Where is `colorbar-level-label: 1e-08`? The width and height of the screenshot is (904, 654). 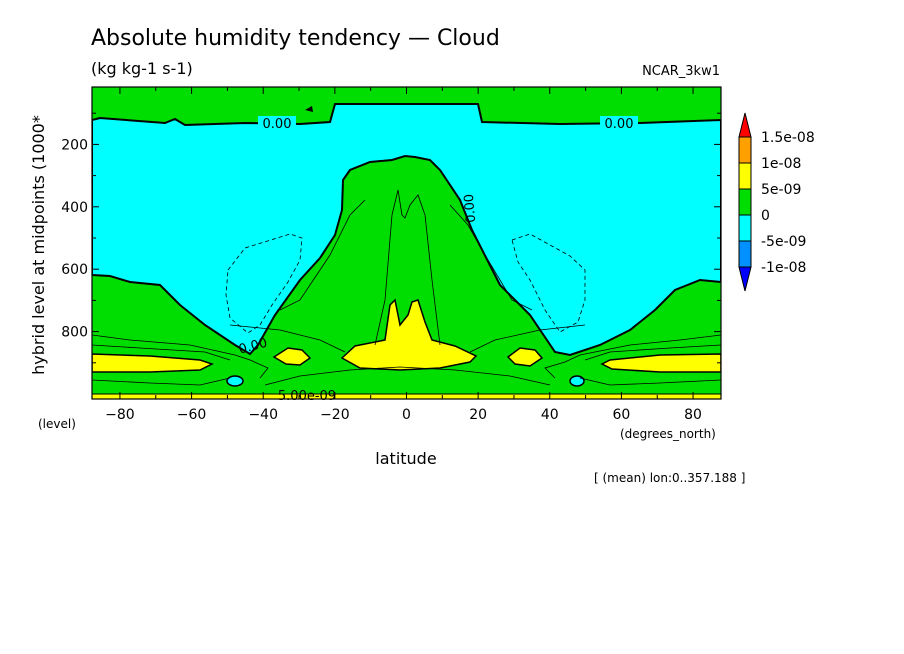
colorbar-level-label: 1e-08 is located at coordinates (781, 164).